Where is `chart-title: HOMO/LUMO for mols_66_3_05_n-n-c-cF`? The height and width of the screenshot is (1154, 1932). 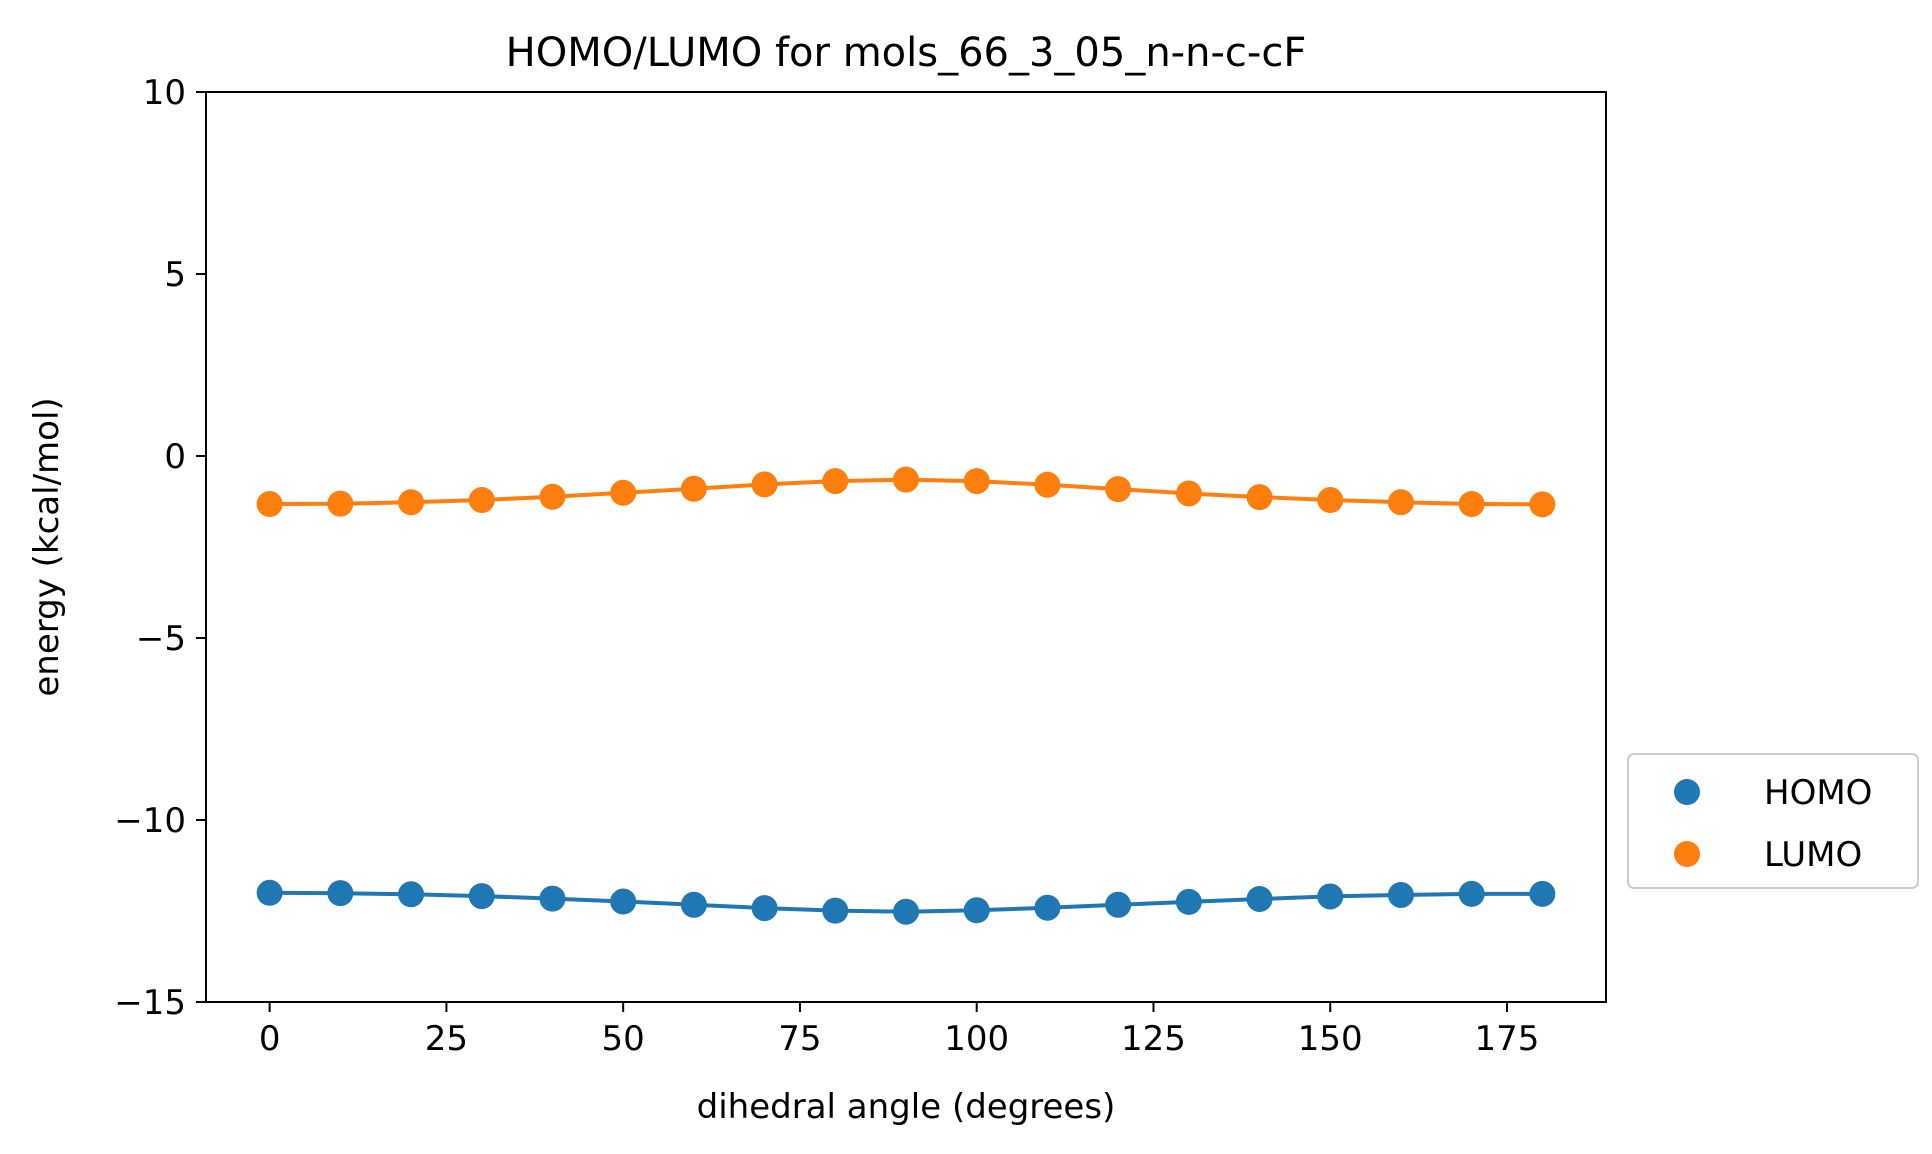
chart-title: HOMO/LUMO for mols_66_3_05_n-n-c-cF is located at coordinates (906, 53).